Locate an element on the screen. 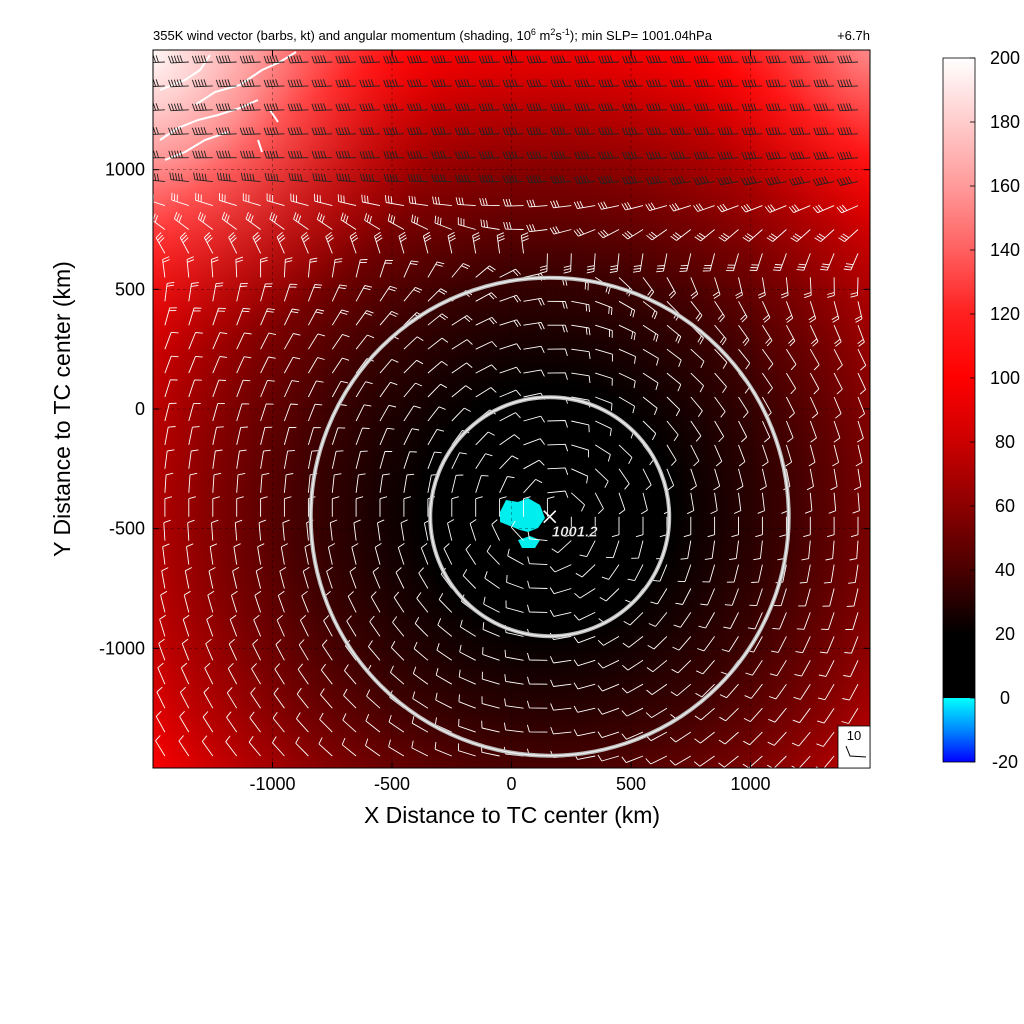 This screenshot has height=1024, width=1024. colorbar-tick-label: 40 is located at coordinates (1005, 570).